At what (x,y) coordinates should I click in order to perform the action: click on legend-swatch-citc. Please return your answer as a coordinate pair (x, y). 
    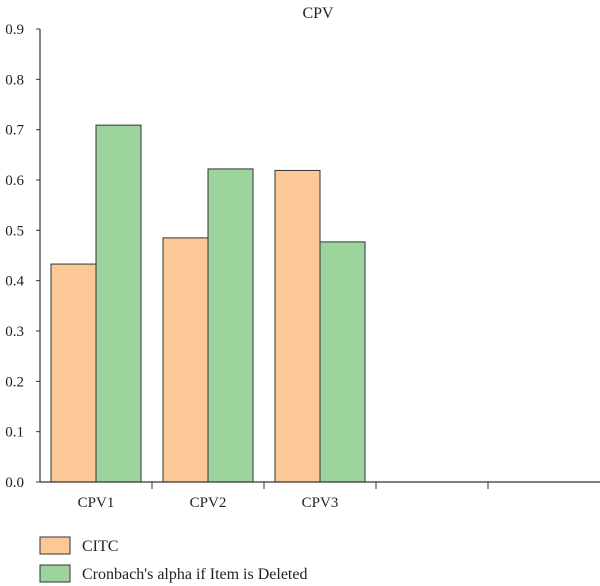
    Looking at the image, I should click on (55, 545).